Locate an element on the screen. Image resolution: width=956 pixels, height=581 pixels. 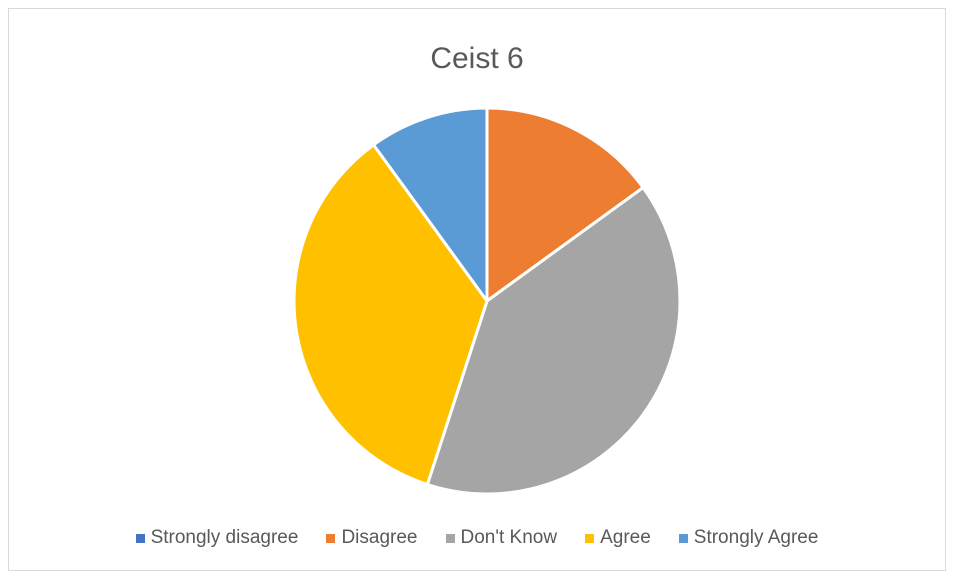
legend-label: Don't Know is located at coordinates (509, 537).